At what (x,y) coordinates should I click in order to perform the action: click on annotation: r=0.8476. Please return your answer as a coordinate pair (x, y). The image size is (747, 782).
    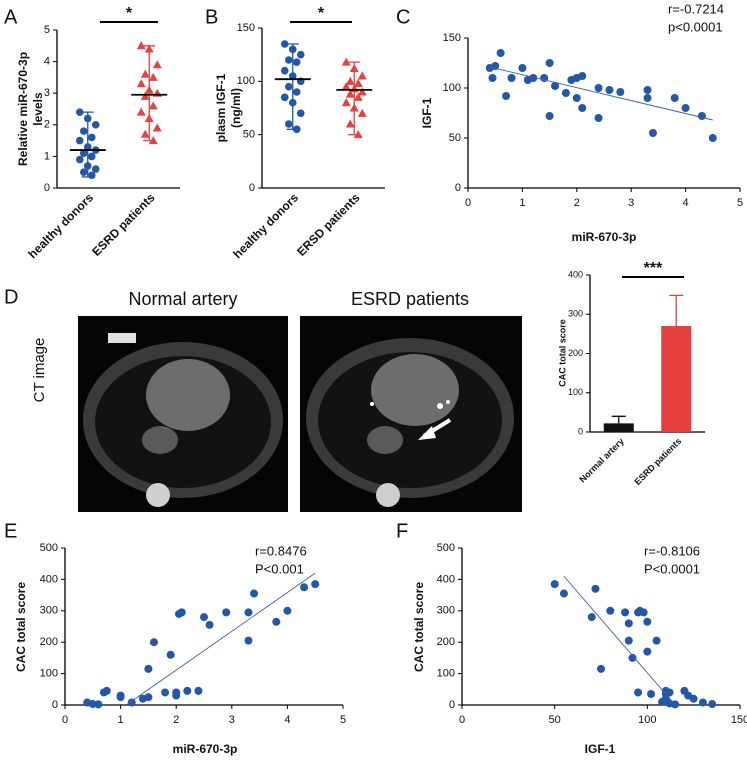
    Looking at the image, I should click on (281, 550).